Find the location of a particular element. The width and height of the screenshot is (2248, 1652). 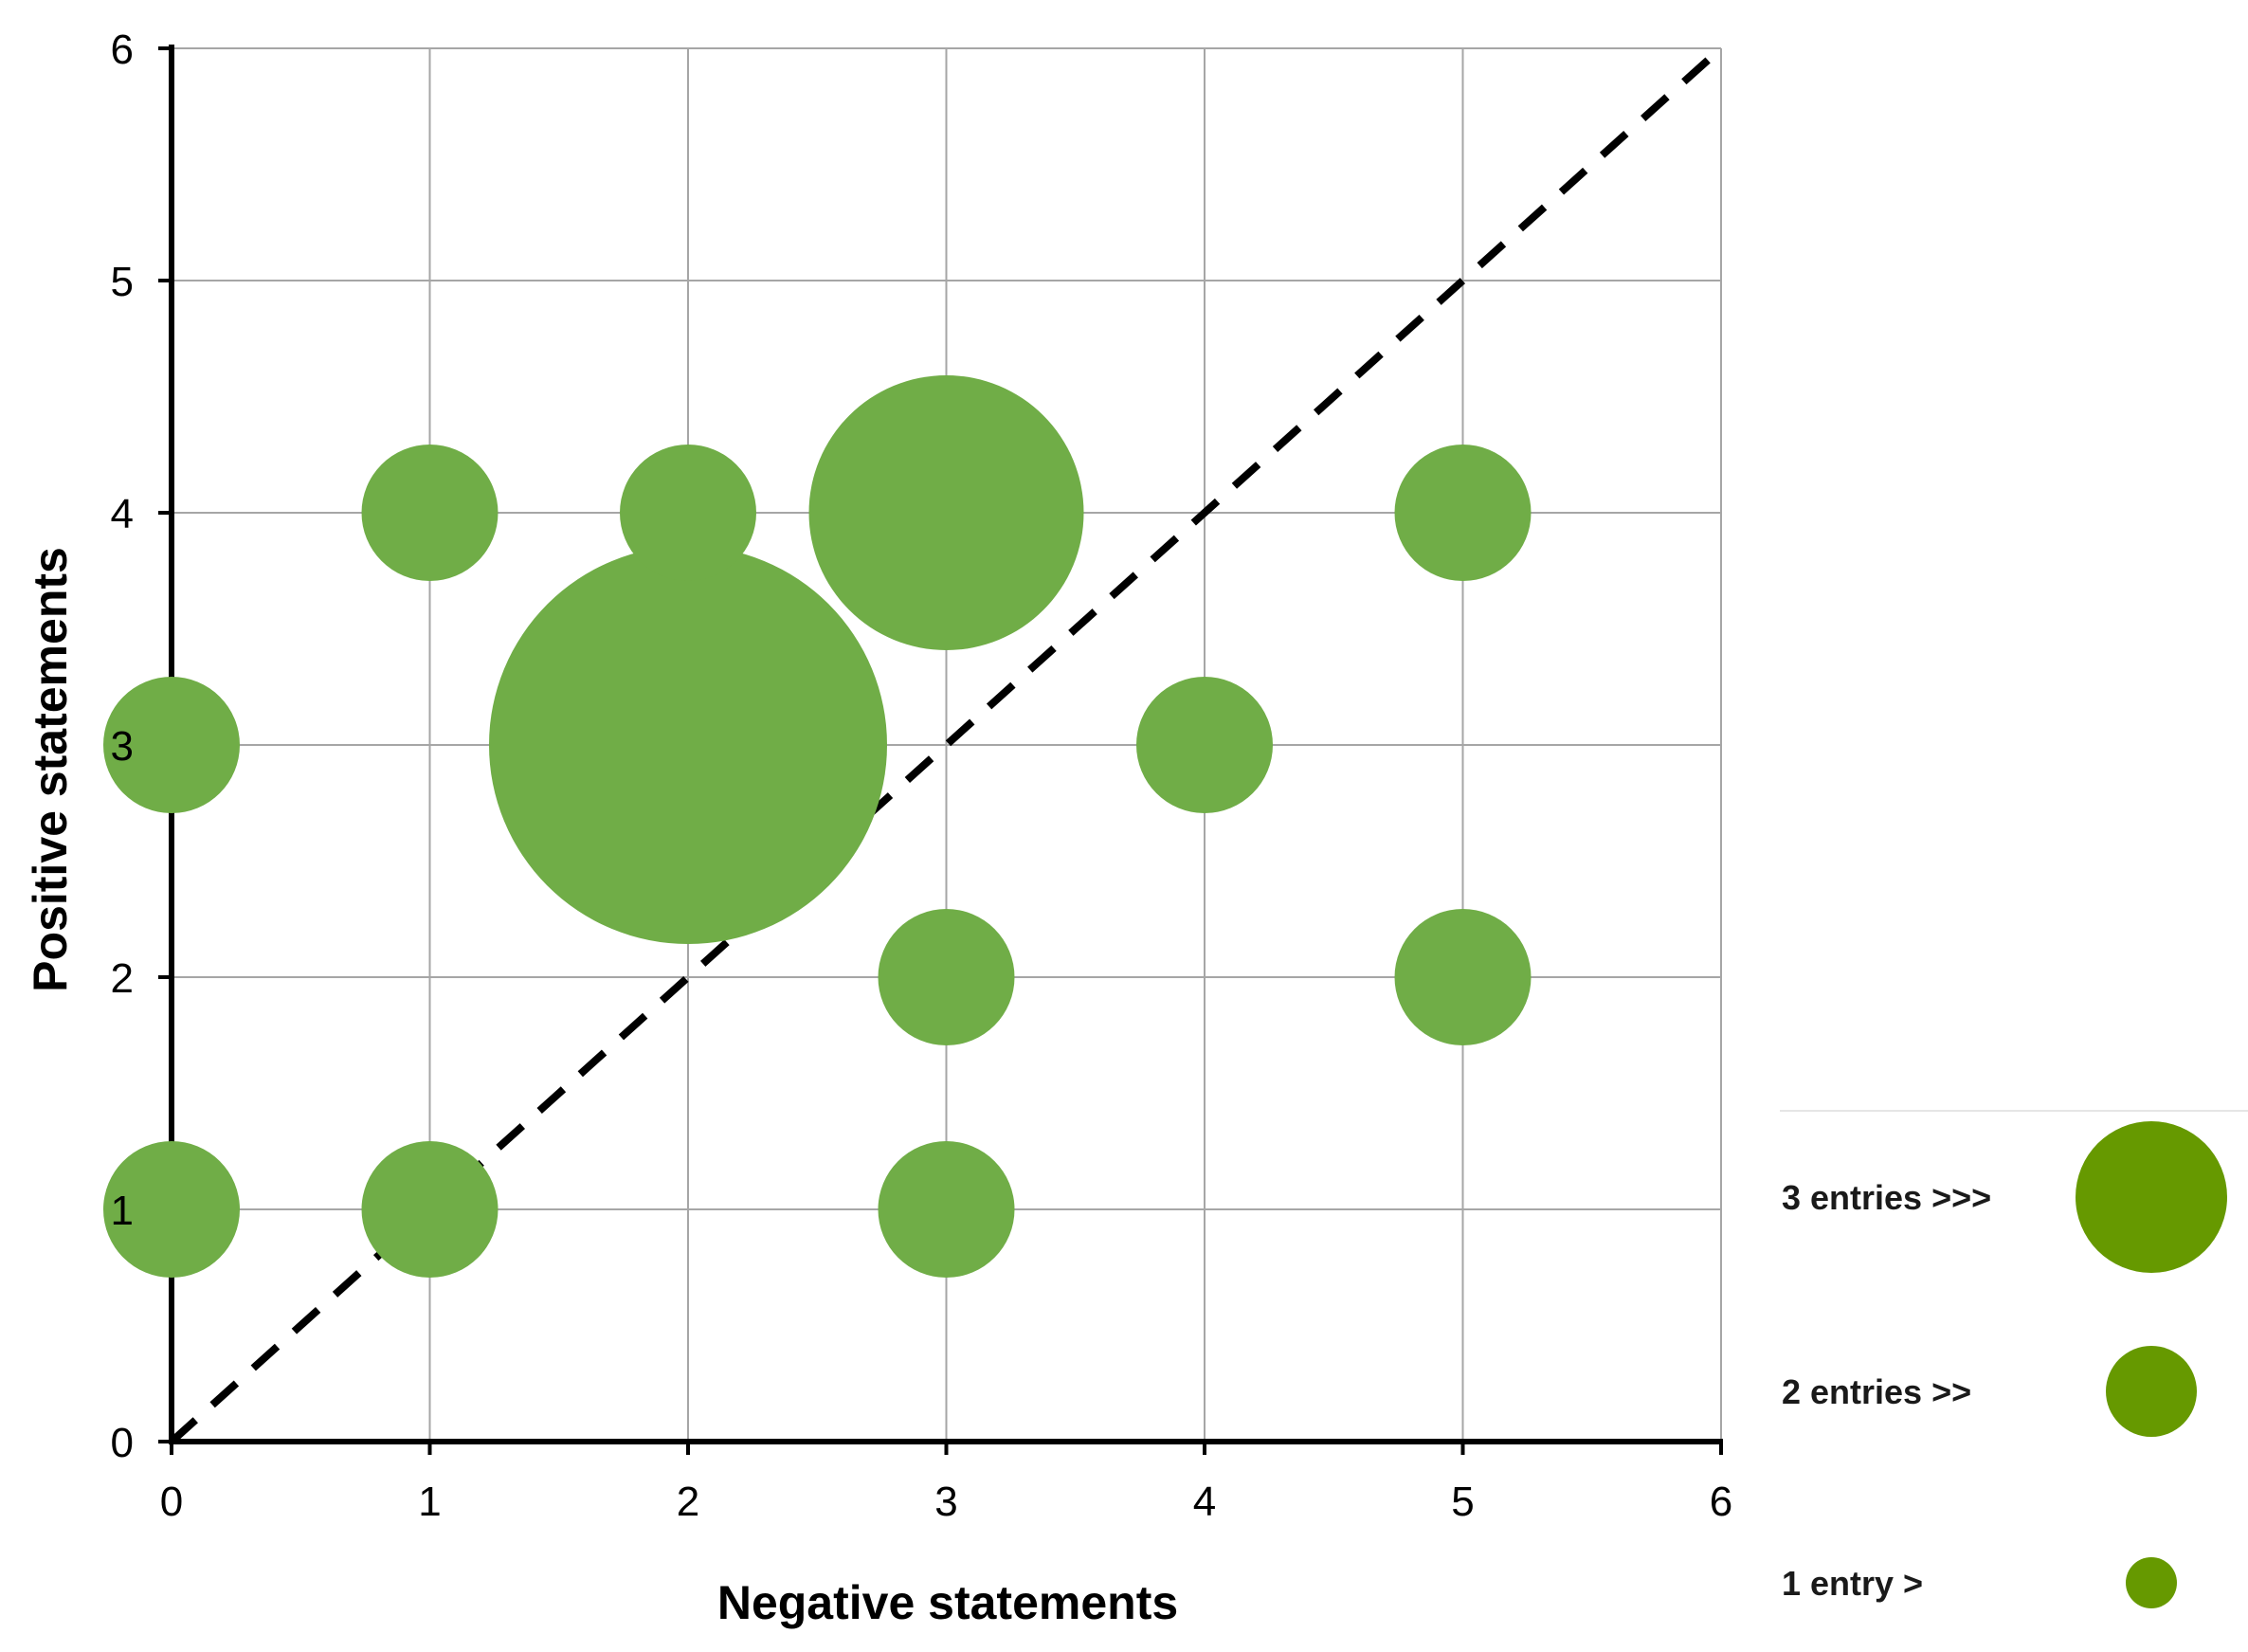

legend-label: 3 entries >>> is located at coordinates (1886, 1197).